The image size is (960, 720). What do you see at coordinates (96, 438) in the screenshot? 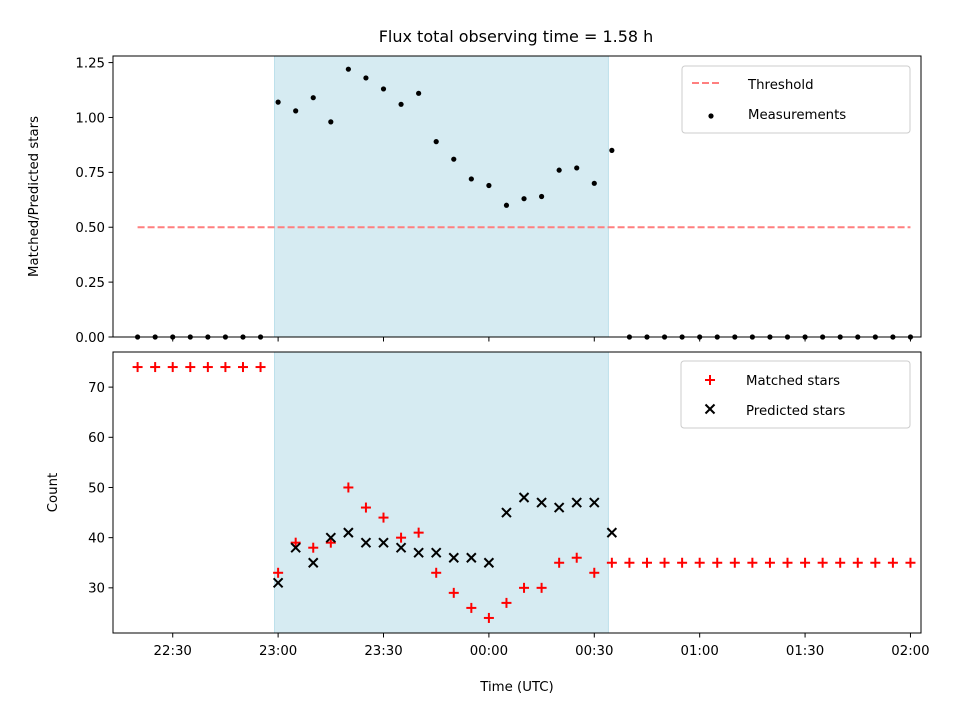
I see `bottom-y-tick-label: 60` at bounding box center [96, 438].